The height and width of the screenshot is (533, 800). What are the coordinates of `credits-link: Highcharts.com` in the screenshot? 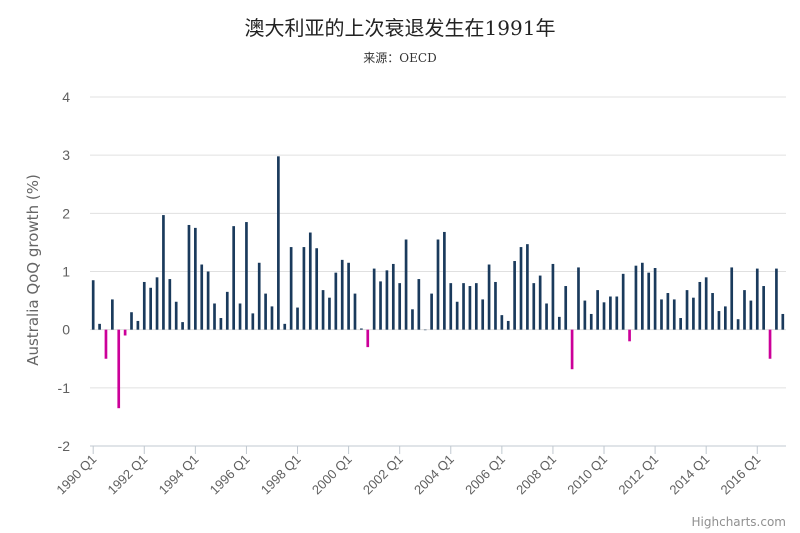 It's located at (739, 522).